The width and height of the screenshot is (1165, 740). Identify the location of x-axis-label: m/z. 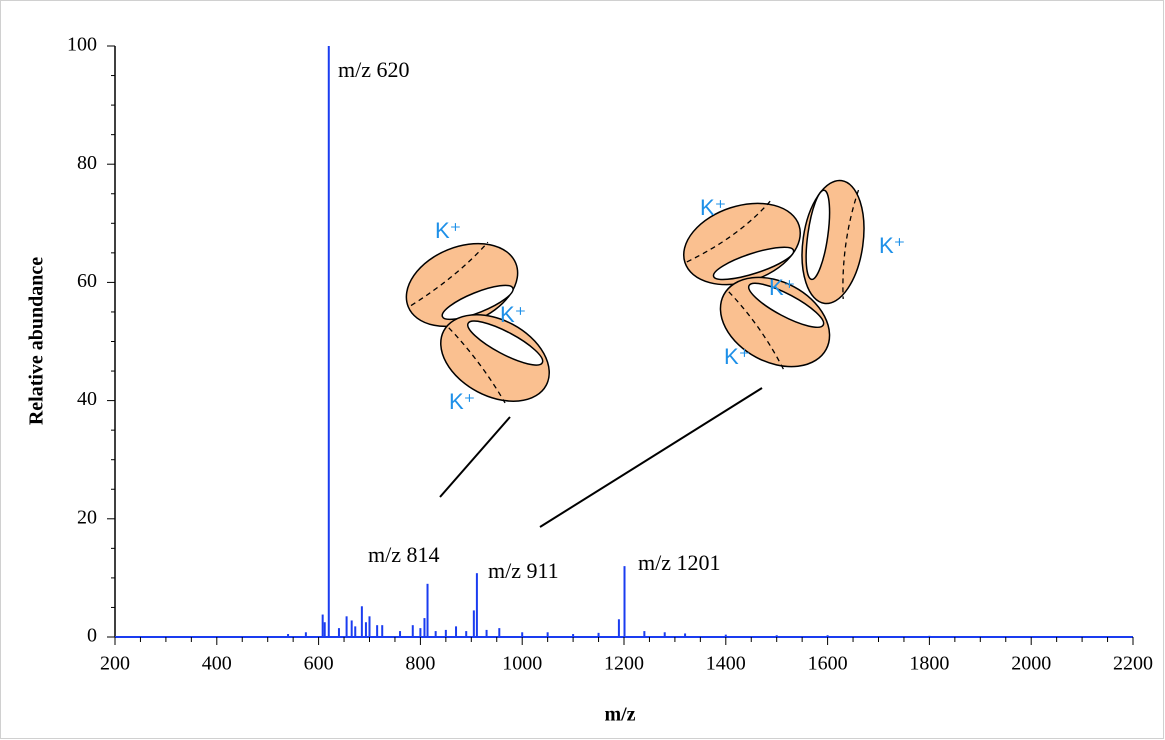
(619, 715).